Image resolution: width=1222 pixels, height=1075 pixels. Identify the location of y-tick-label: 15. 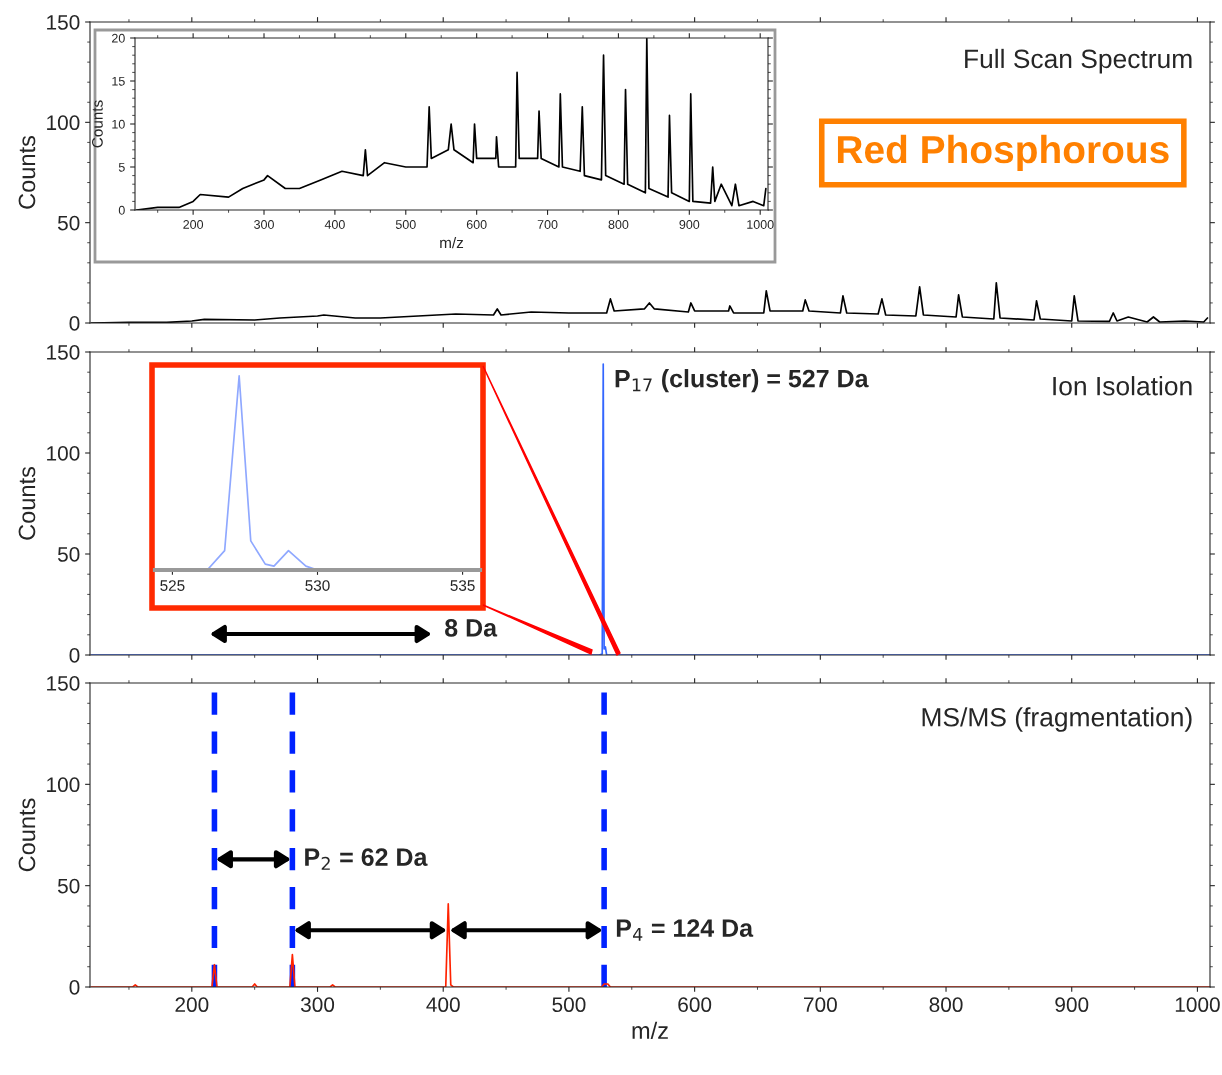
(118, 81).